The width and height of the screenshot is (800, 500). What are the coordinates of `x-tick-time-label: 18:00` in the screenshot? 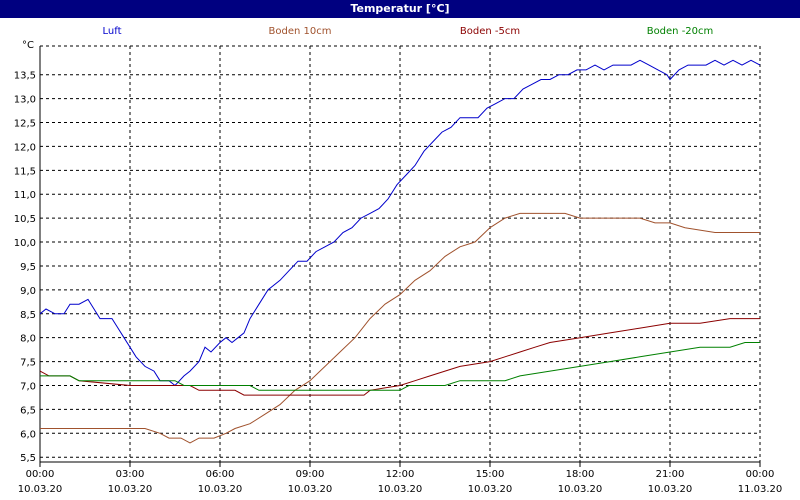 It's located at (580, 474).